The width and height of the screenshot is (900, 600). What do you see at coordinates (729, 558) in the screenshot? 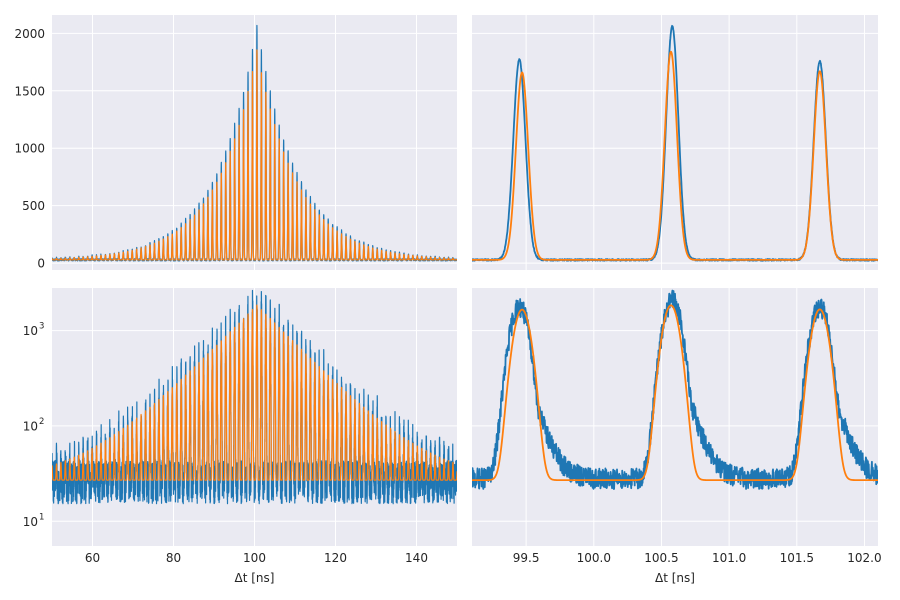
I see `x-tick-label: 101.0` at bounding box center [729, 558].